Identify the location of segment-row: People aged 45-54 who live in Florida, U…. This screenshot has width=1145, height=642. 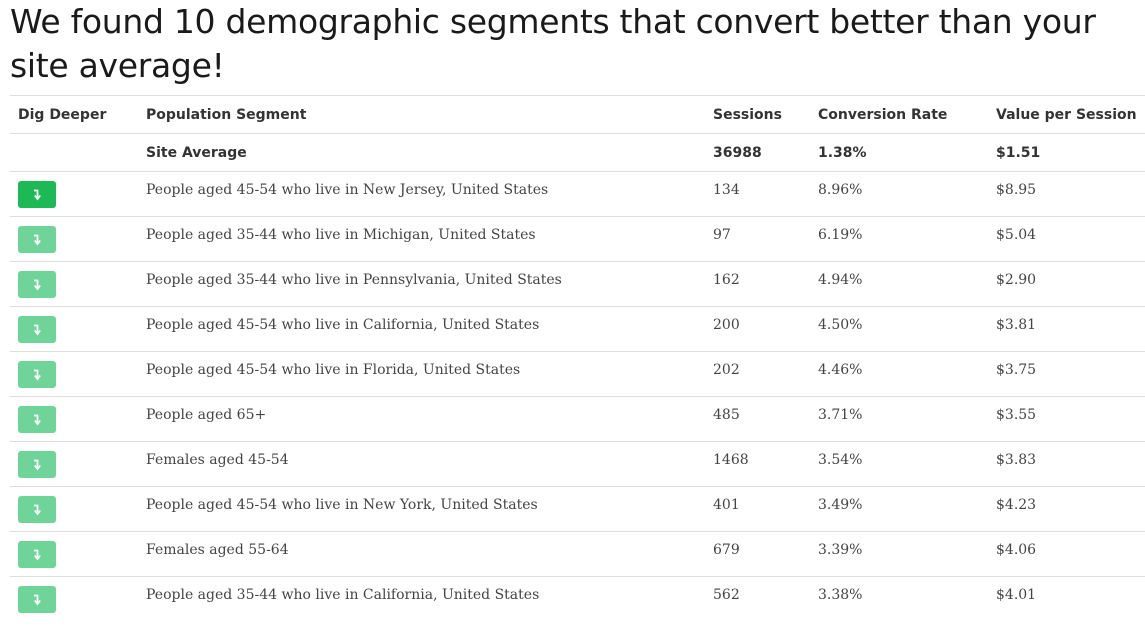
(577, 374).